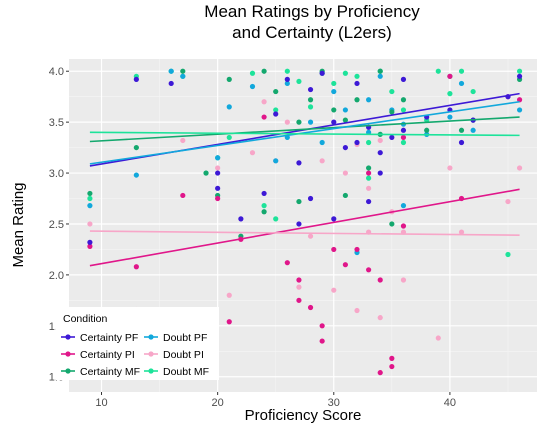 The height and width of the screenshot is (429, 550). What do you see at coordinates (56, 276) in the screenshot?
I see `y-tick-label: 2.0` at bounding box center [56, 276].